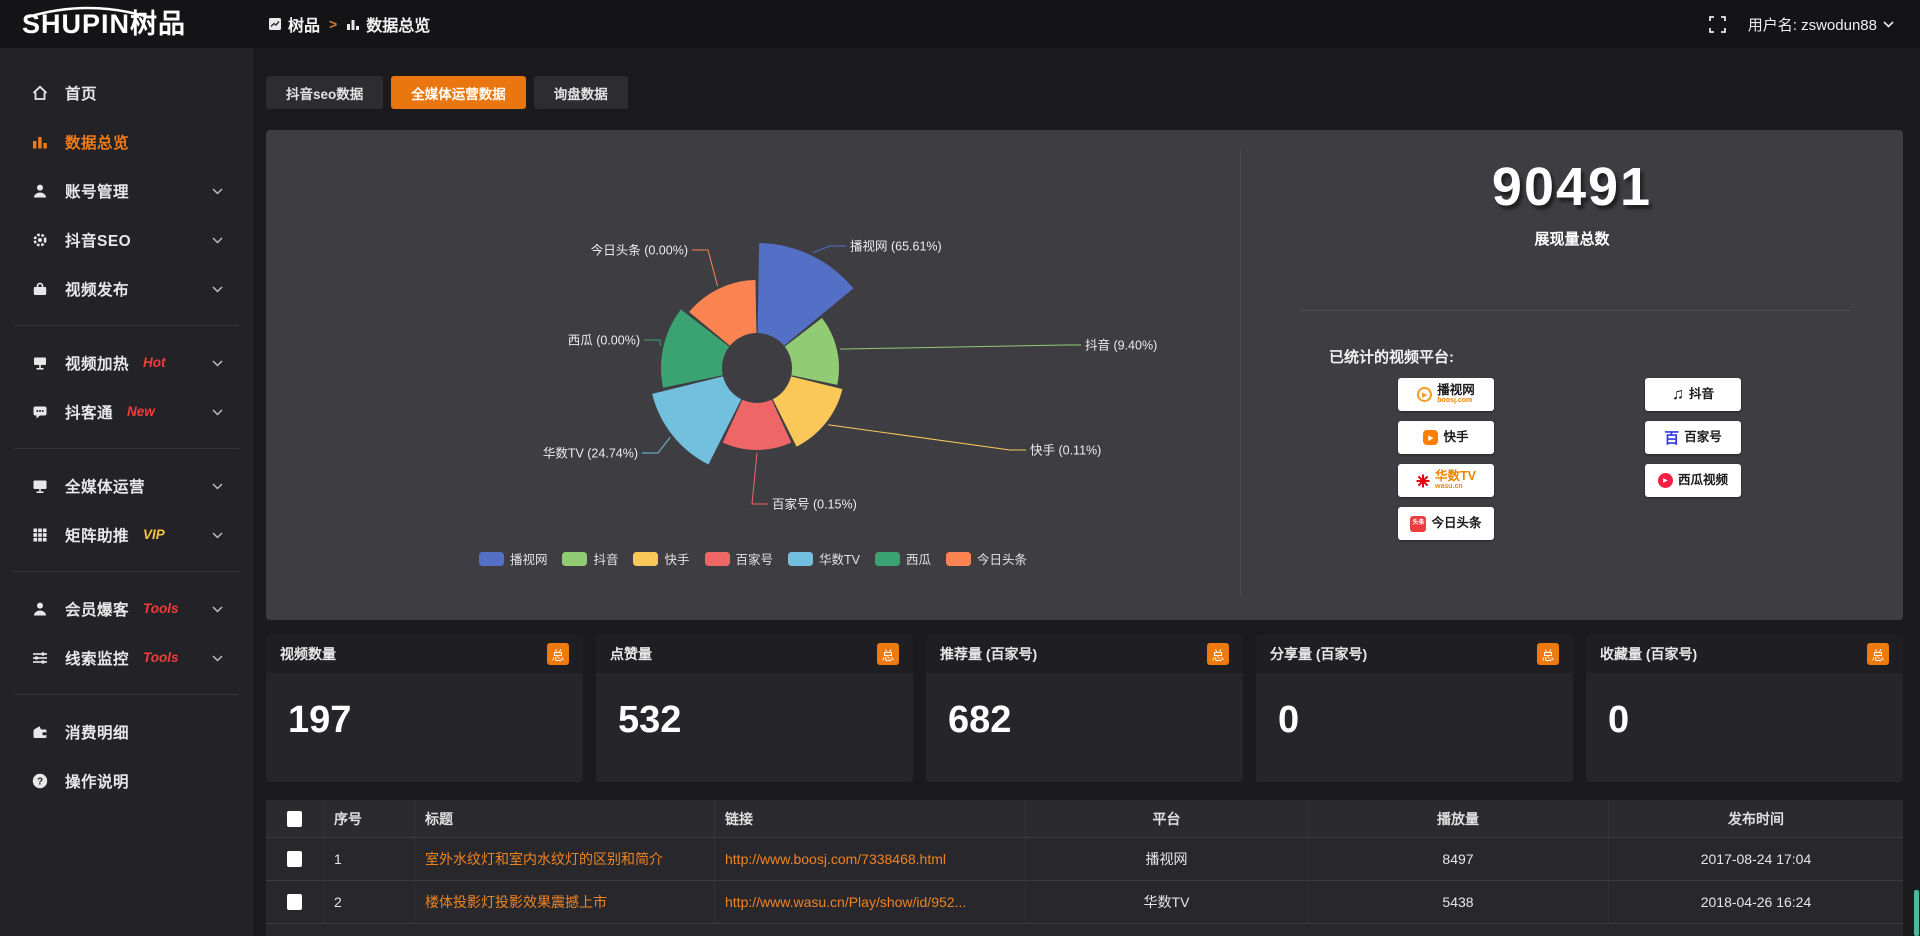  Describe the element at coordinates (836, 859) in the screenshot. I see `video-url-link: http://www.boosj.com/7338468.html` at that location.